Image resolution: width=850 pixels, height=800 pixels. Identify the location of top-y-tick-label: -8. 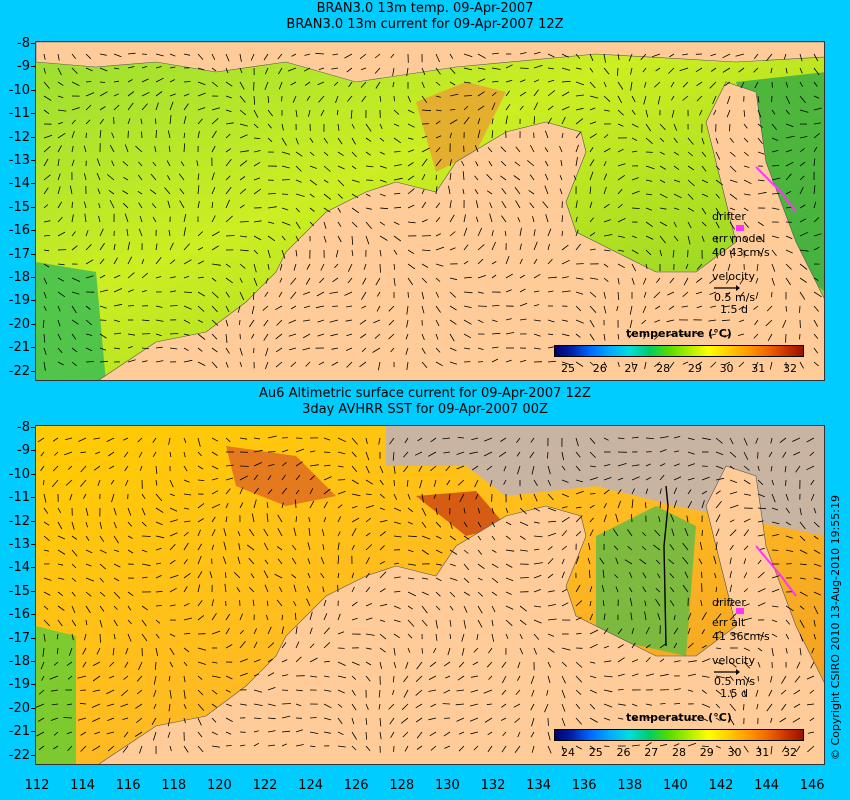
(23, 43).